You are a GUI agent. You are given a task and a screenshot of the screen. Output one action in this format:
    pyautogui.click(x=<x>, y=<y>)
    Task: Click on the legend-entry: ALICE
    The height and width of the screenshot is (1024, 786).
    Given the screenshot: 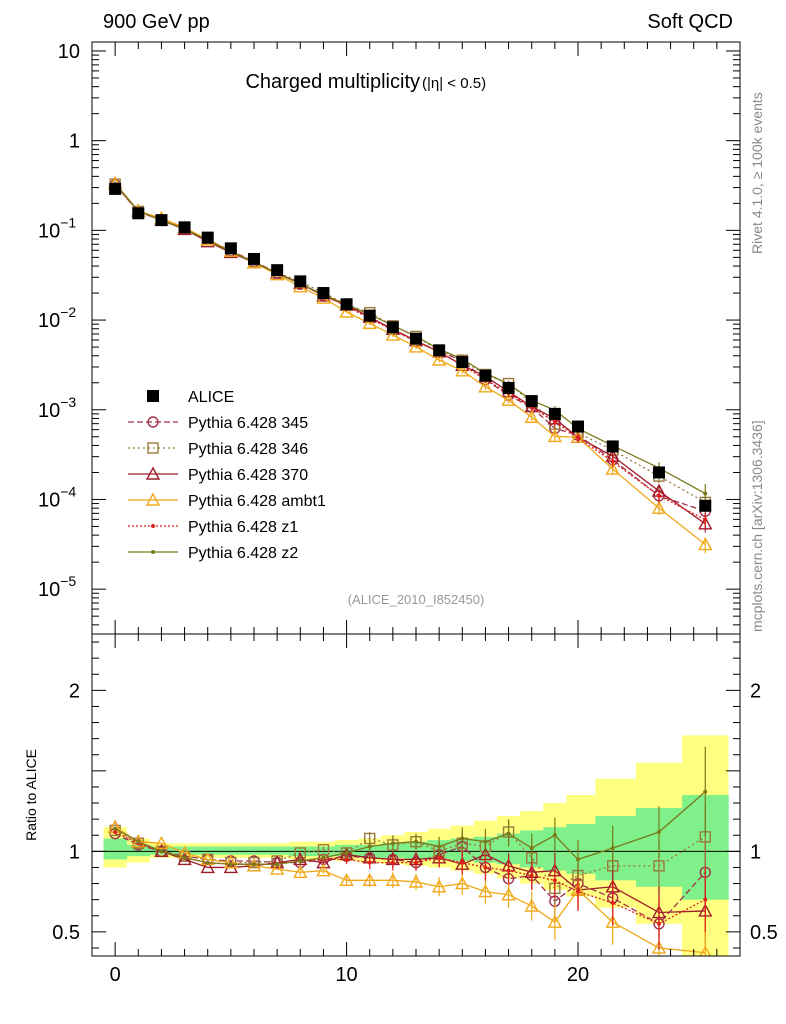 What is the action you would take?
    pyautogui.click(x=190, y=397)
    